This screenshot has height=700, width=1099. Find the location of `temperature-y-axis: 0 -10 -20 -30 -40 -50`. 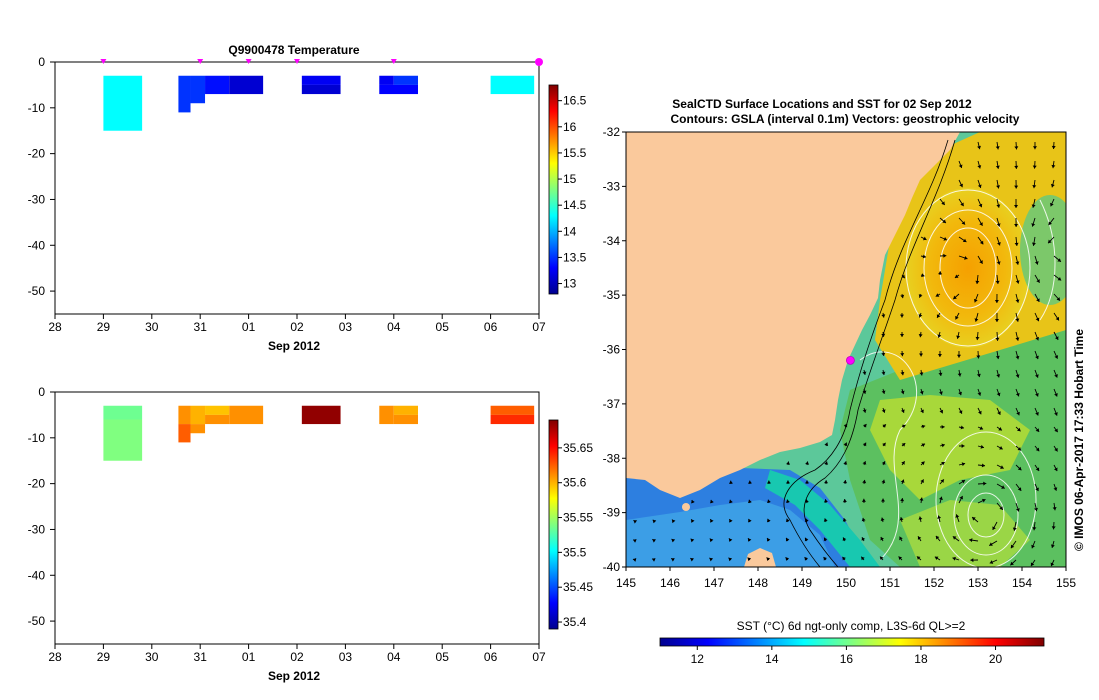

temperature-y-axis: 0 -10 -20 -30 -40 -50 is located at coordinates (41, 176).